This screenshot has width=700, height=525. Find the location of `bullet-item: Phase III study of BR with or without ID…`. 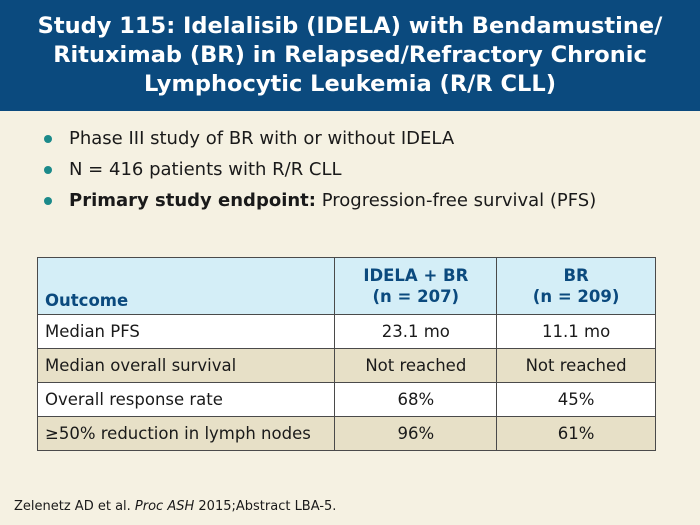

bullet-item: Phase III study of BR with or without ID… is located at coordinates (344, 139).